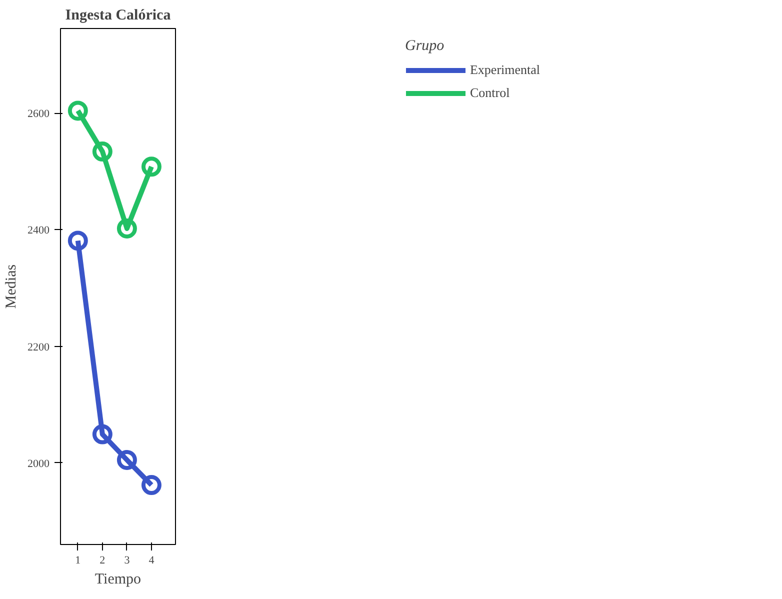 The width and height of the screenshot is (782, 599). Describe the element at coordinates (127, 560) in the screenshot. I see `x-tick-label: 3` at that location.